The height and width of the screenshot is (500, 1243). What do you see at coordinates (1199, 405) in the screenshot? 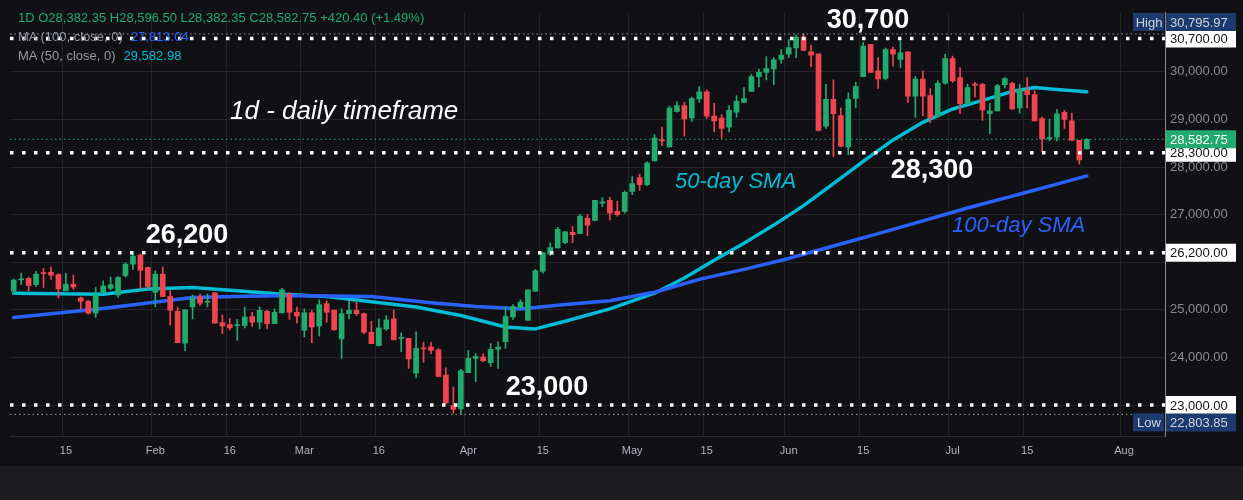
I see `text: 23,000.00` at bounding box center [1199, 405].